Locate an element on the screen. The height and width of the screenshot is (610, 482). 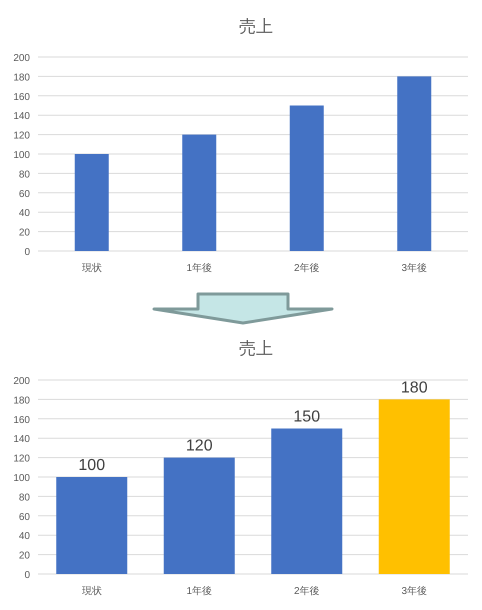
data-label: 120 is located at coordinates (199, 446).